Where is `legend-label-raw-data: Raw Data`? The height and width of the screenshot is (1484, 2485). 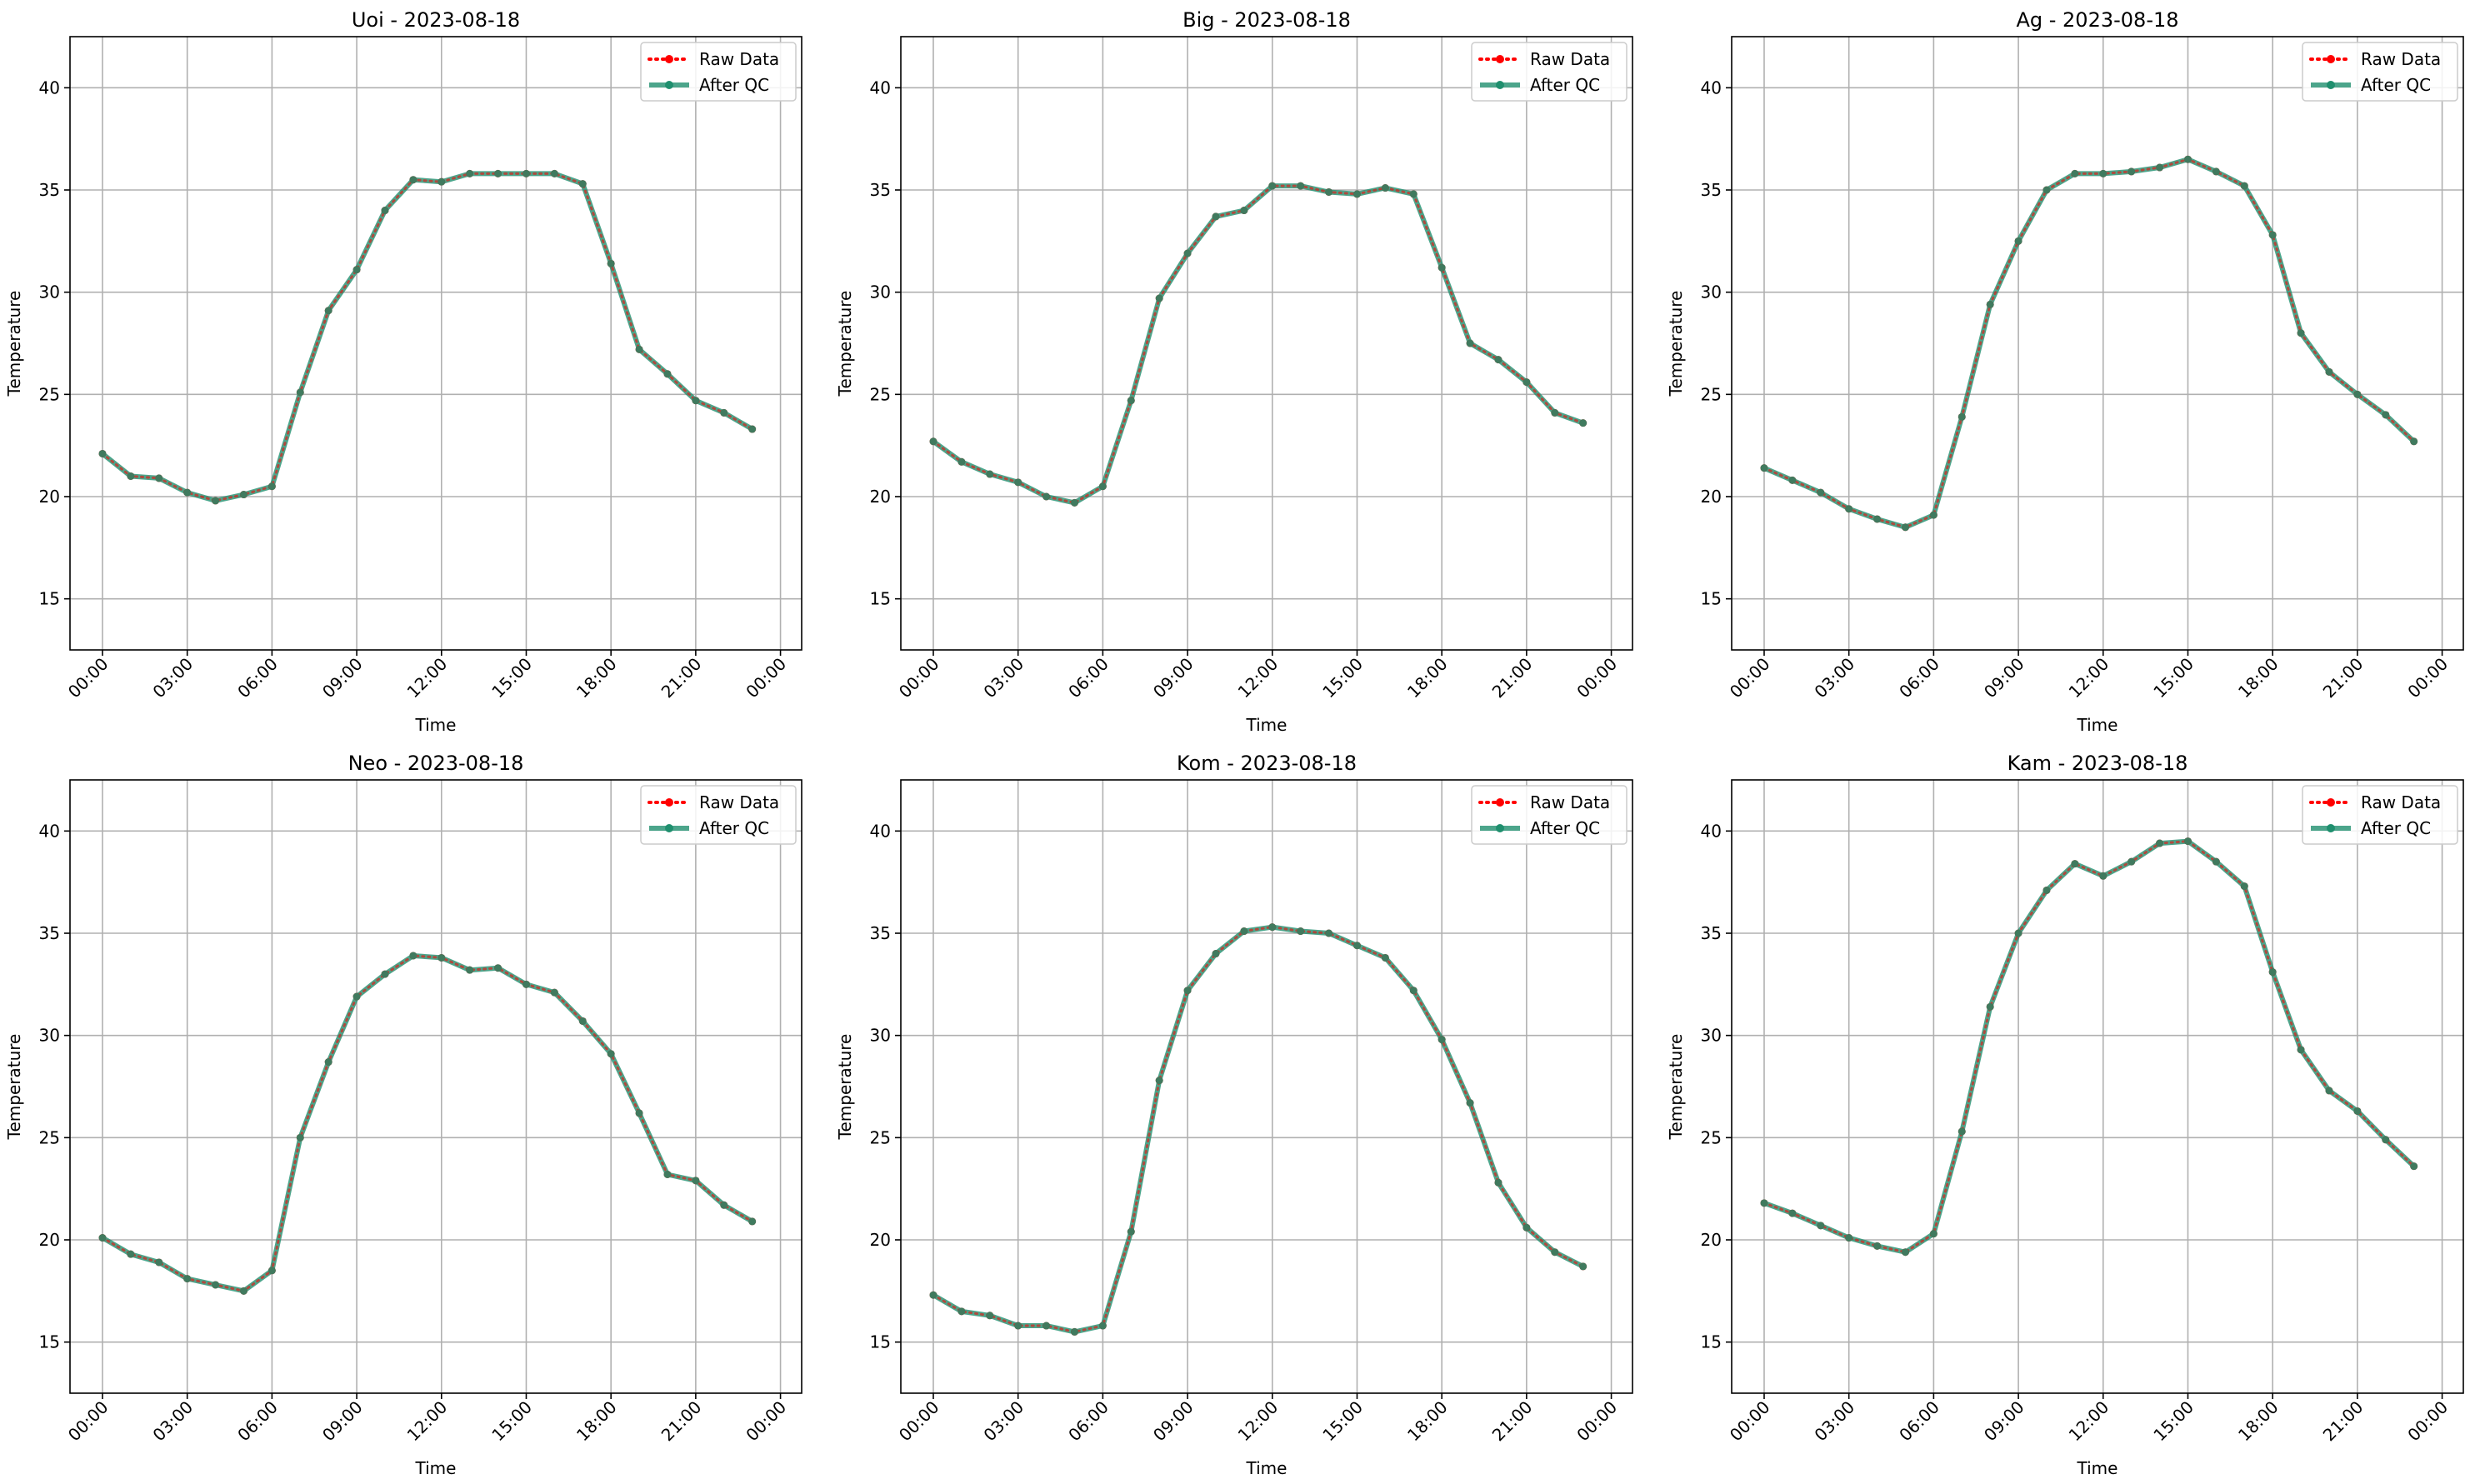 legend-label-raw-data: Raw Data is located at coordinates (1570, 59).